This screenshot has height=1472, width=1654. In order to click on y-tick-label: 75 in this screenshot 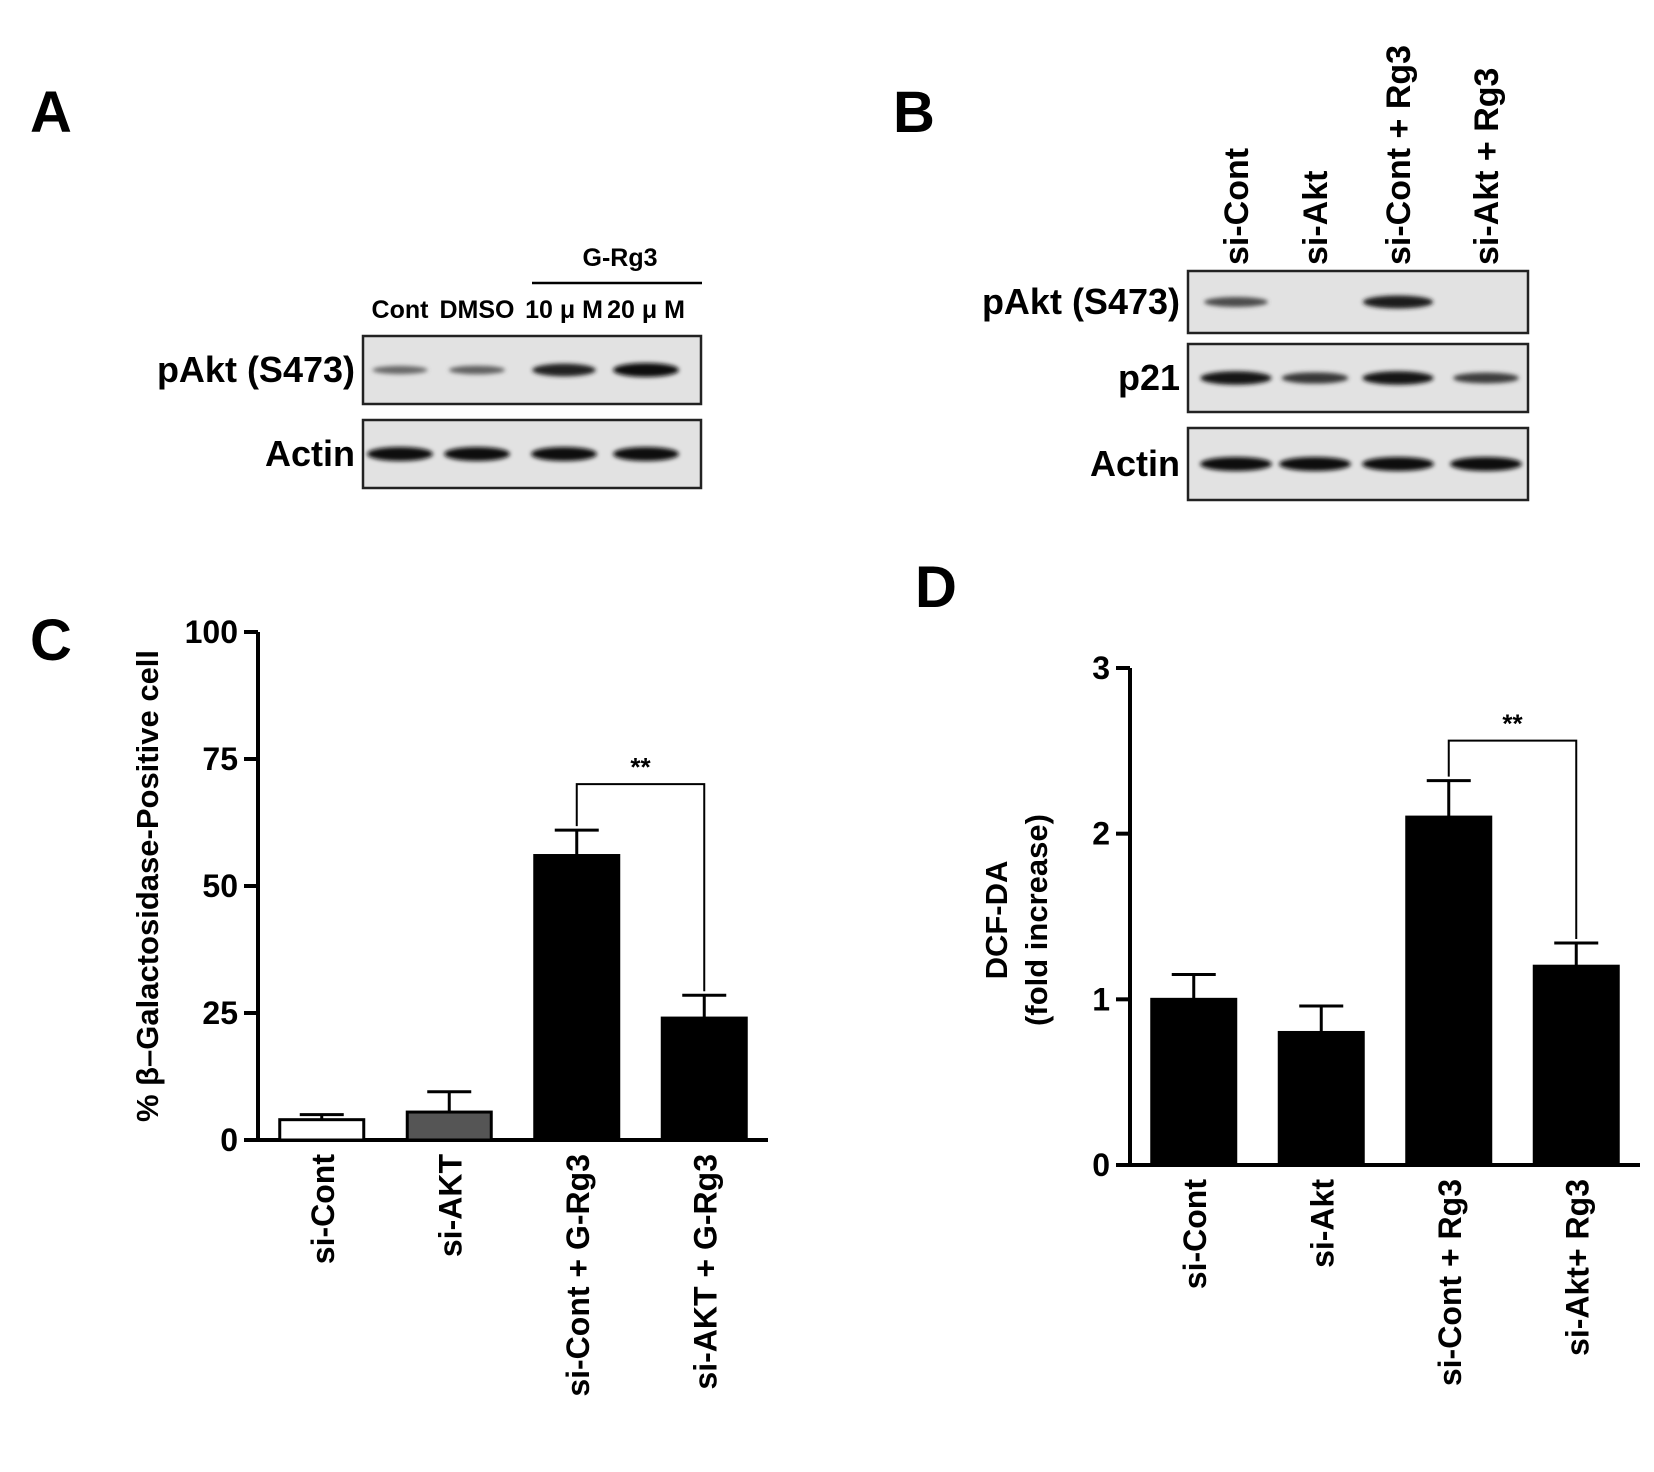, I will do `click(220, 759)`.